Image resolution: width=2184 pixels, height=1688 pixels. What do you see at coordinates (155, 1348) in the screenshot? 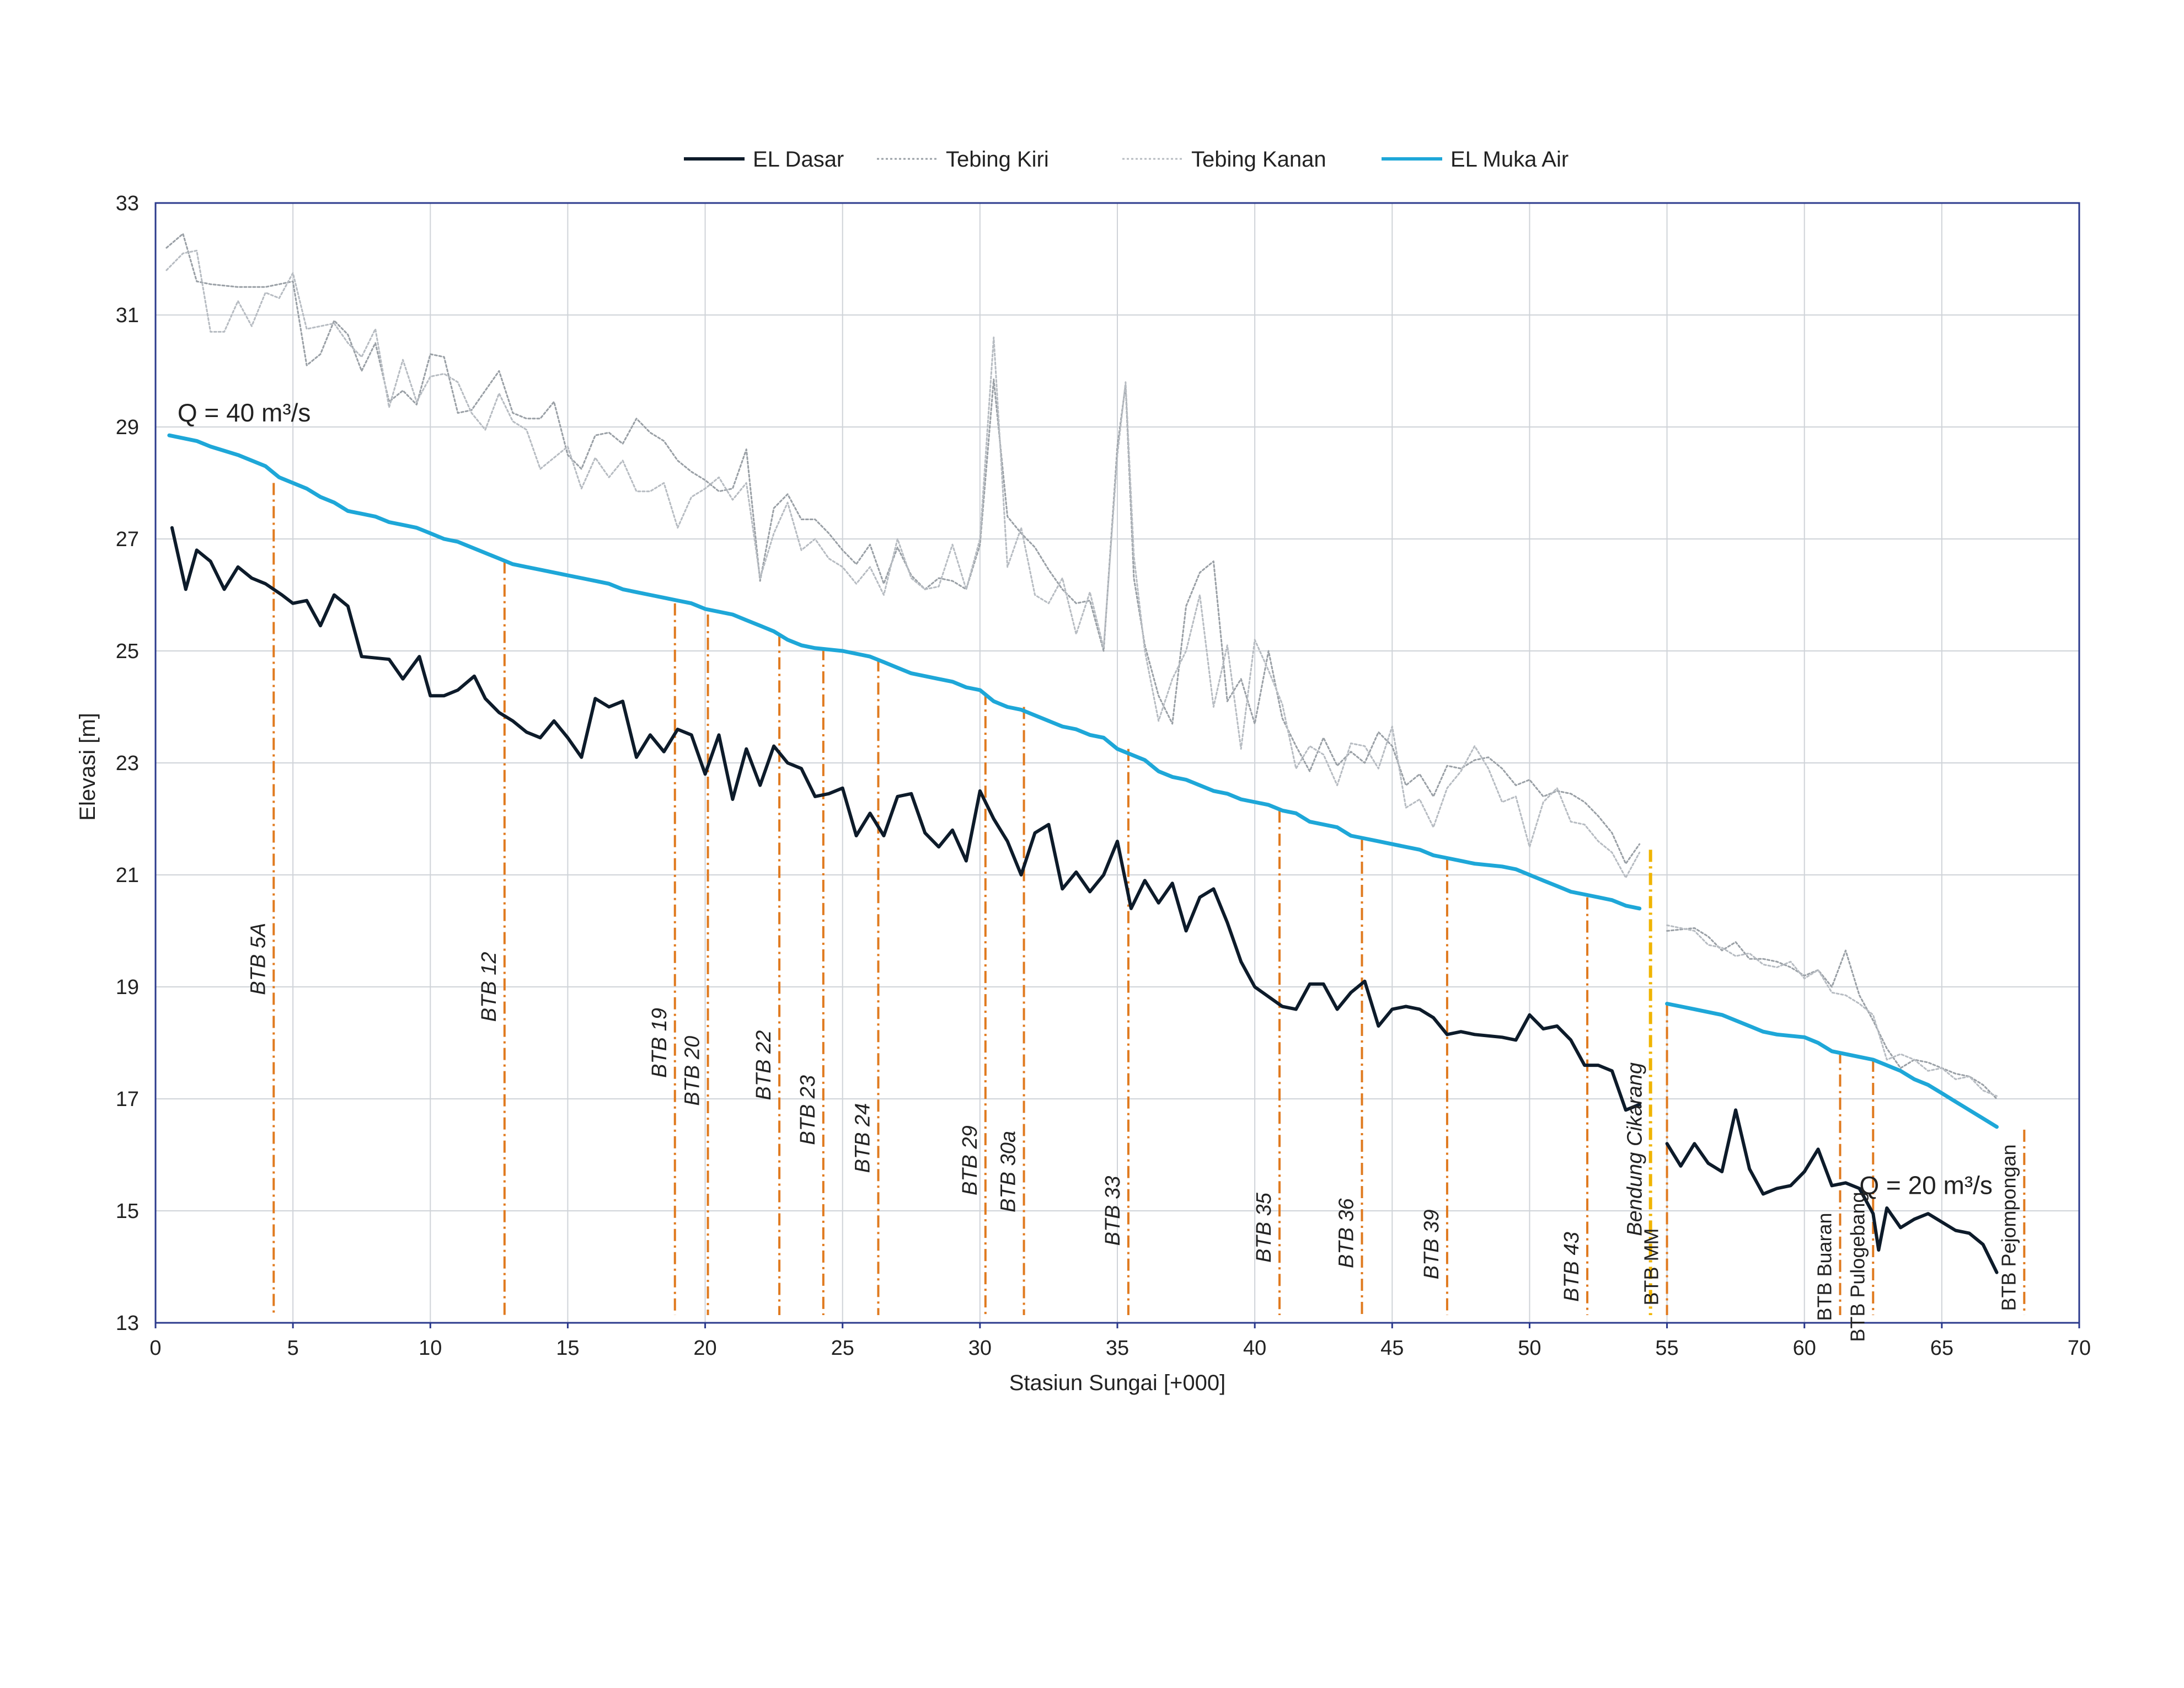
I see `x-tick-label: 0` at bounding box center [155, 1348].